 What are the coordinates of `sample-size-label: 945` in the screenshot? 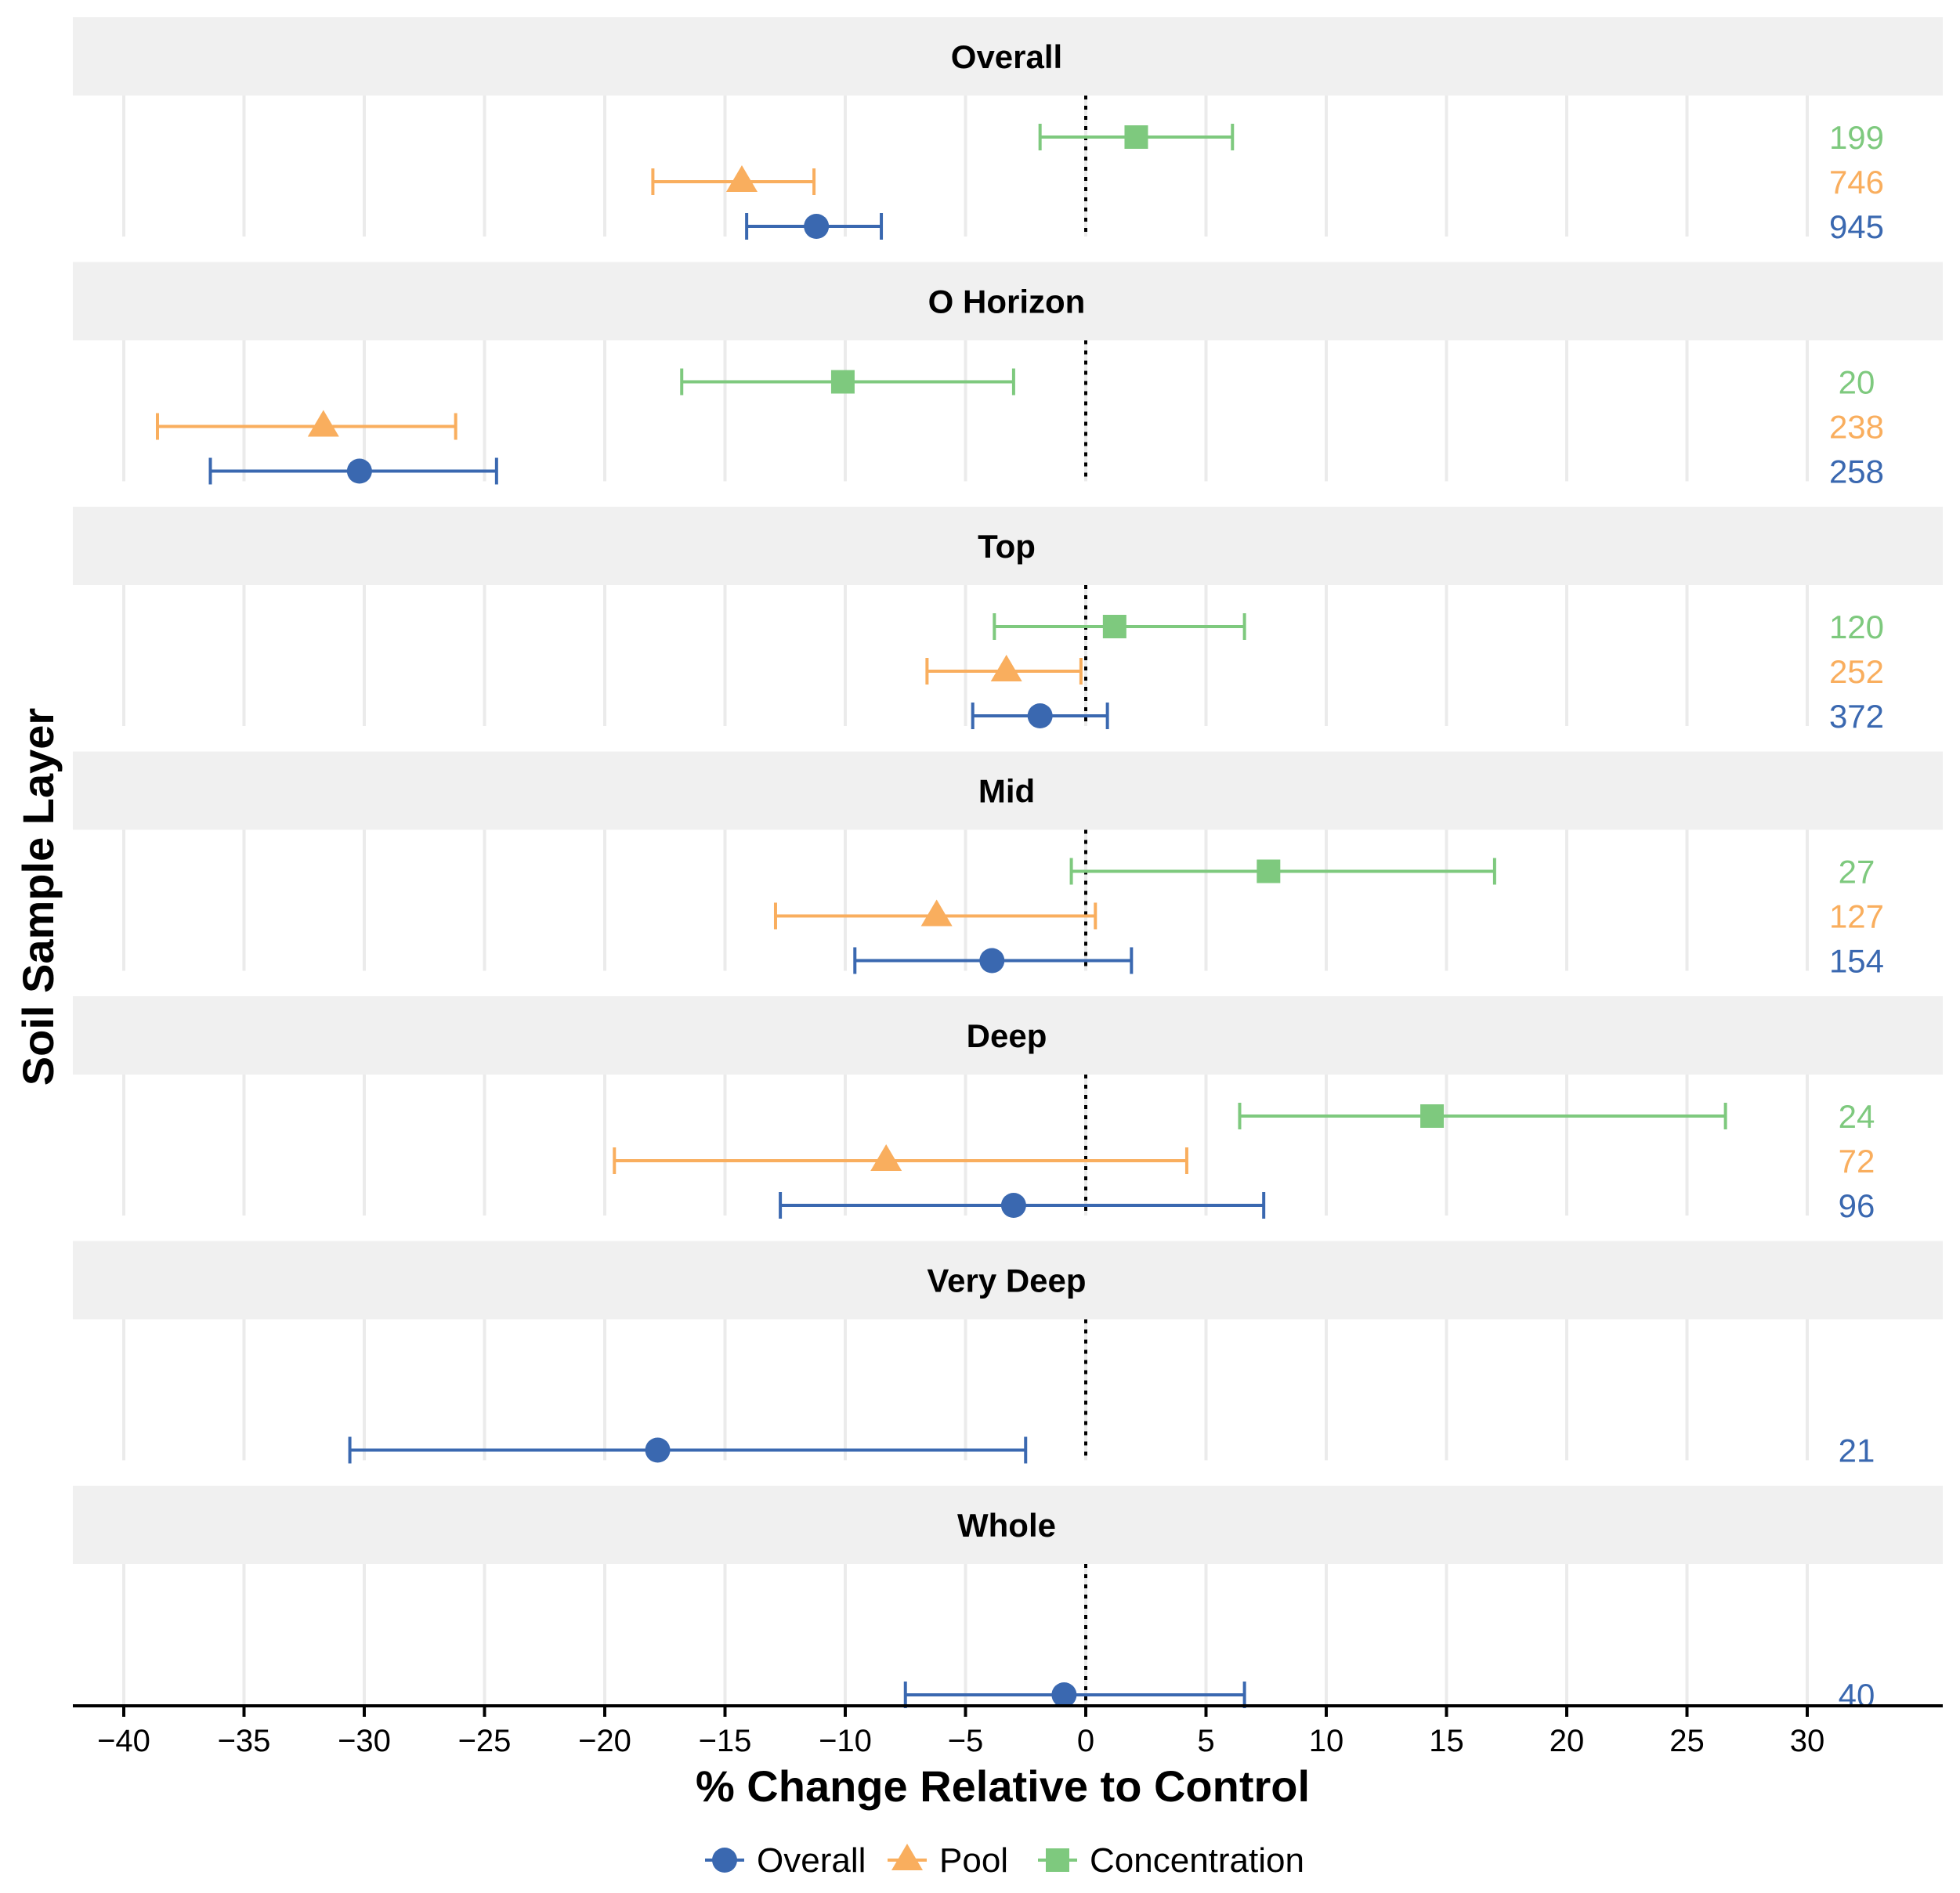 It's located at (1857, 227).